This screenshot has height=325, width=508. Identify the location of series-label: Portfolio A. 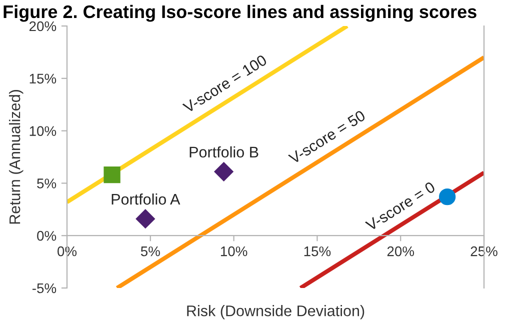
(146, 199).